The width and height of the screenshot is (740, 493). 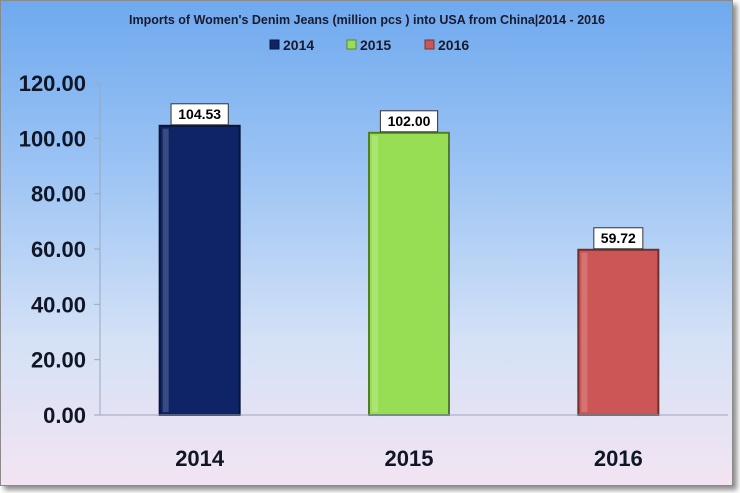 I want to click on data-label: 59.72, so click(x=618, y=238).